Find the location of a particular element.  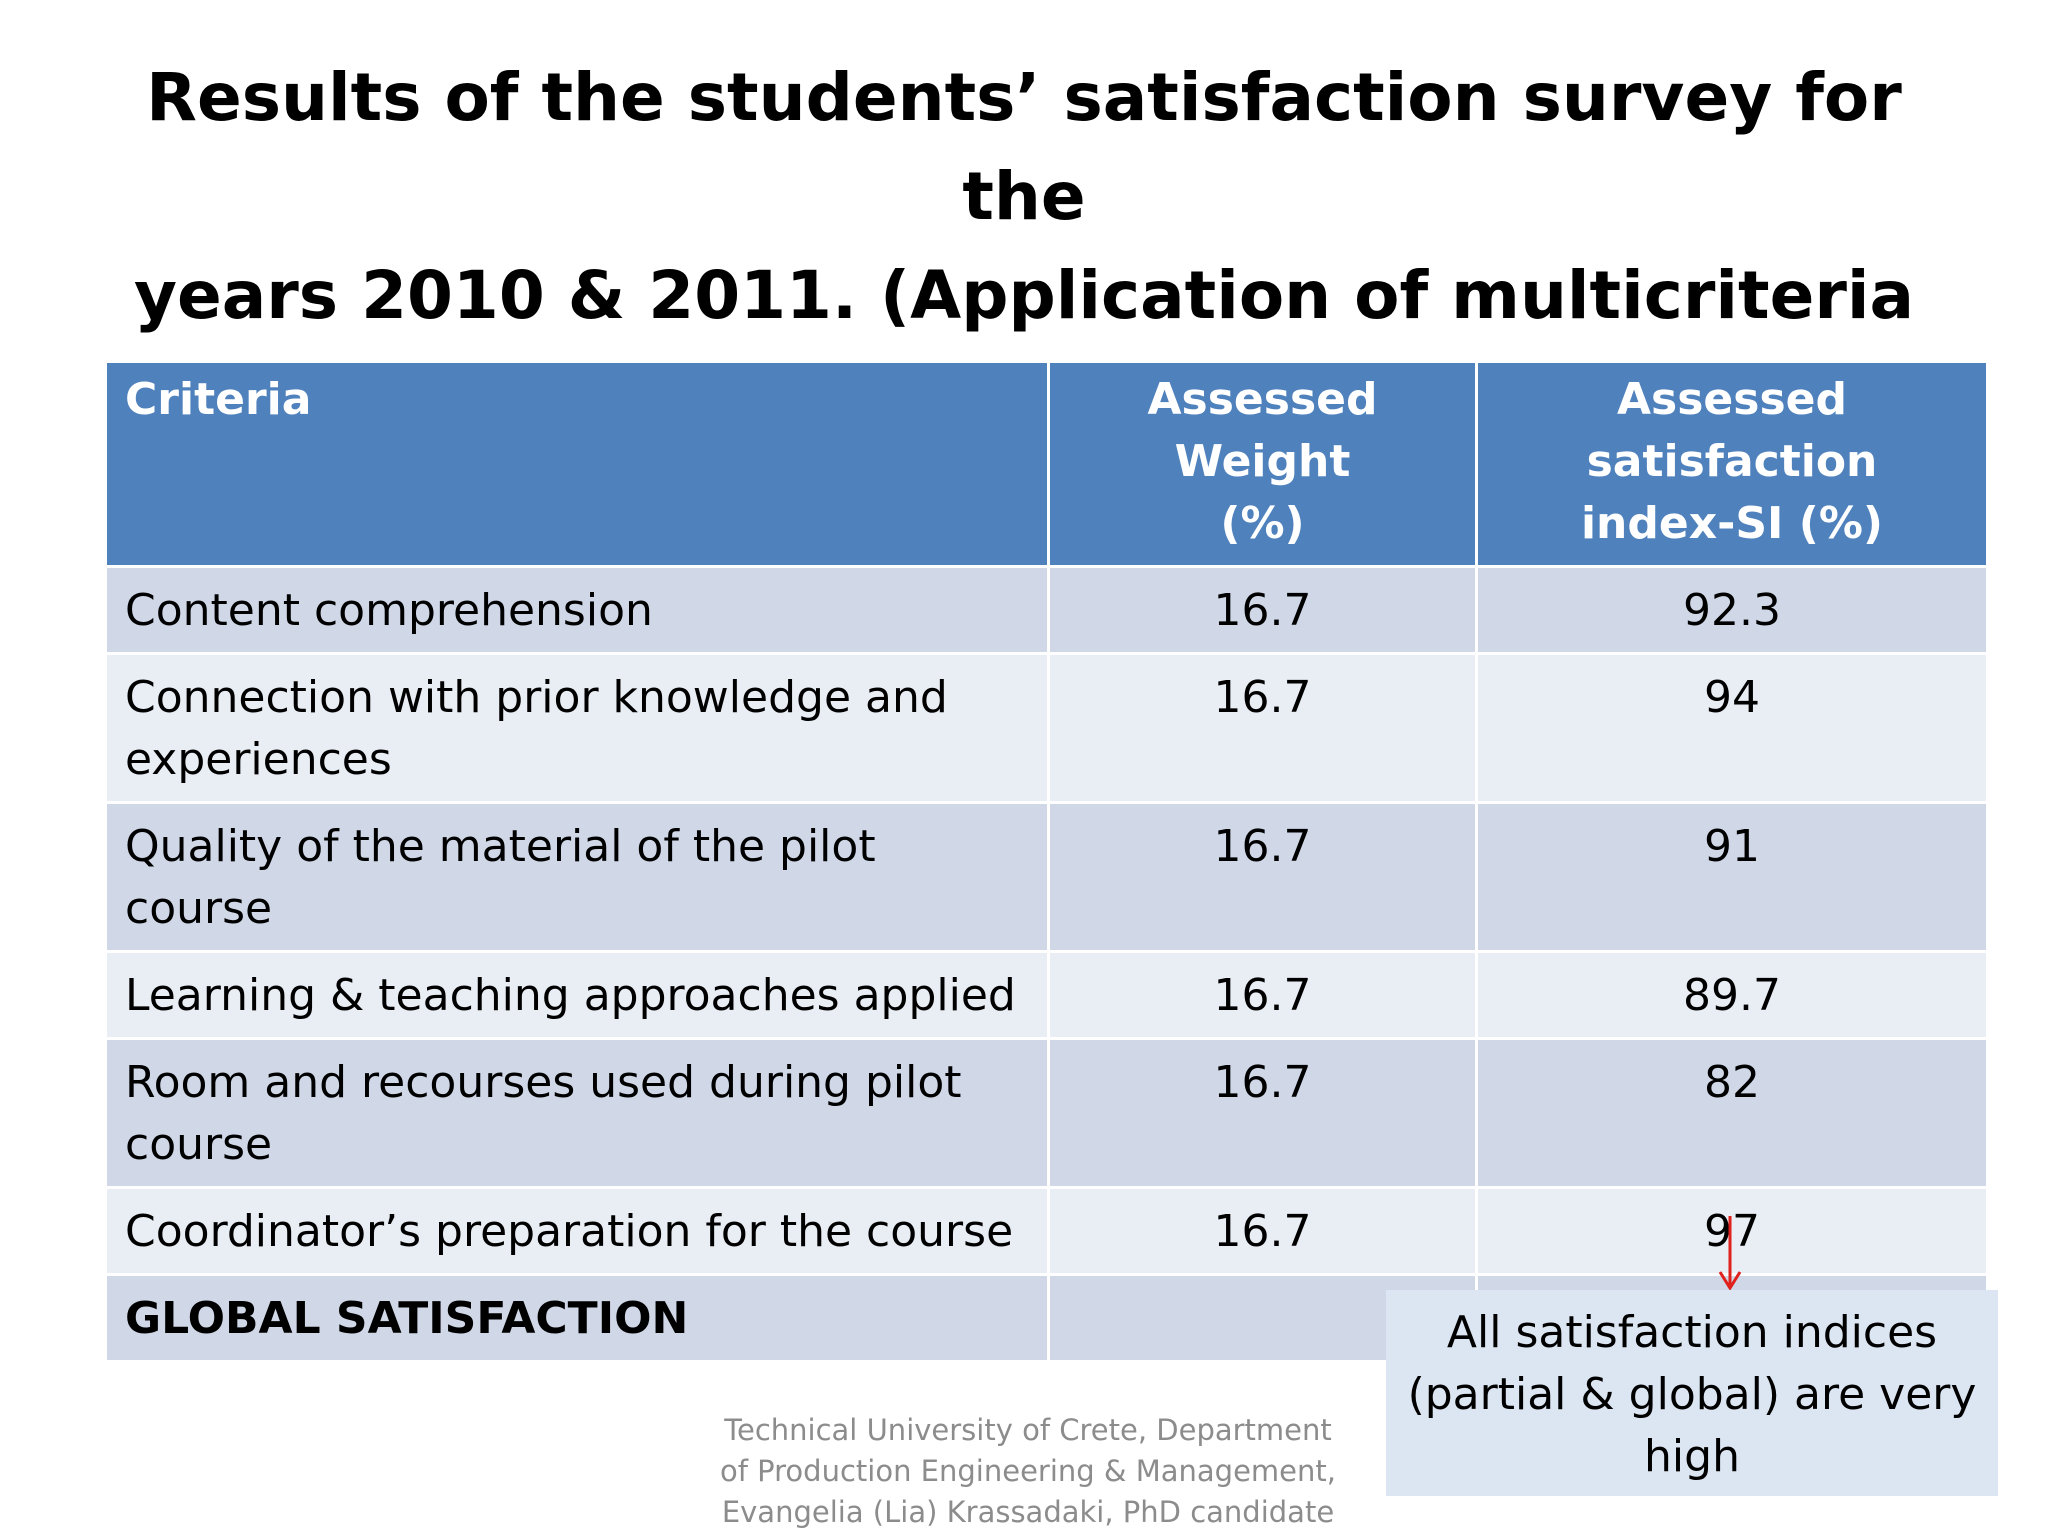

si-cell: 82 is located at coordinates (1732, 1113).